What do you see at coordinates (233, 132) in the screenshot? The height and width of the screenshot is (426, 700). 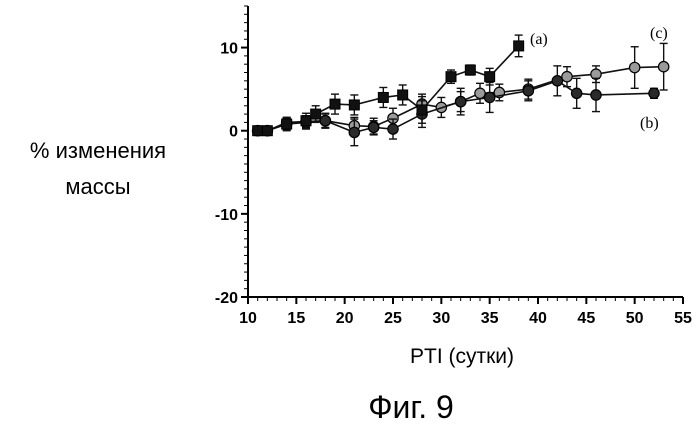 I see `y-tick-label: 0` at bounding box center [233, 132].